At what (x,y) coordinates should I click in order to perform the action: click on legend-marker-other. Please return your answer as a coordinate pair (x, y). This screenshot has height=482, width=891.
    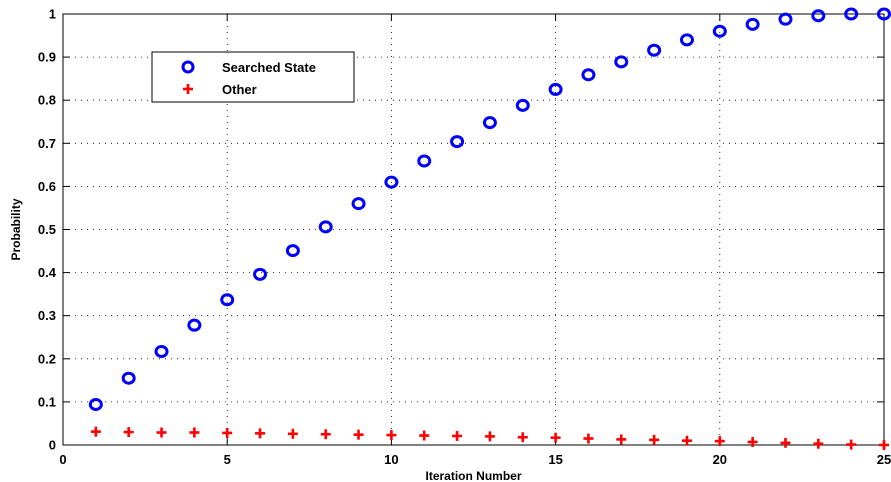
    Looking at the image, I should click on (188, 89).